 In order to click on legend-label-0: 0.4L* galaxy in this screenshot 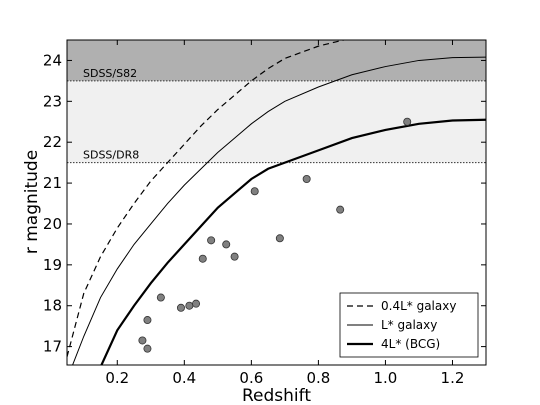, I will do `click(418, 306)`.